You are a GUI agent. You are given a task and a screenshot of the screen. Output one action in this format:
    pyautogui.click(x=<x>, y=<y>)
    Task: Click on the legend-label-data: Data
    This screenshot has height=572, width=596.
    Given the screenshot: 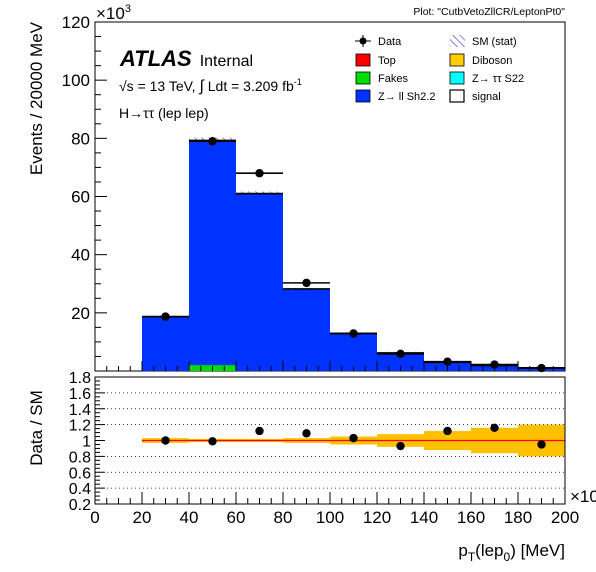 What is the action you would take?
    pyautogui.click(x=390, y=42)
    